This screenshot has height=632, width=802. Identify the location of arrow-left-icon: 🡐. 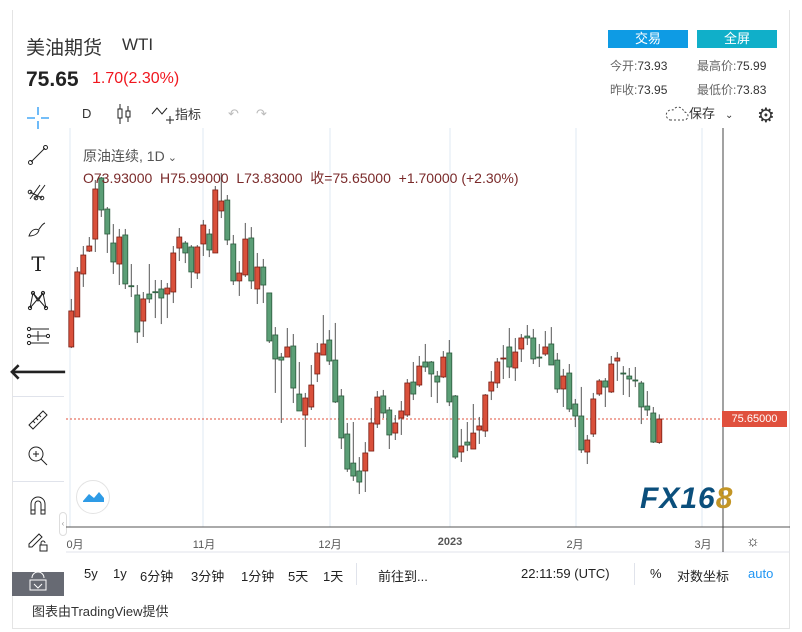
(38, 371).